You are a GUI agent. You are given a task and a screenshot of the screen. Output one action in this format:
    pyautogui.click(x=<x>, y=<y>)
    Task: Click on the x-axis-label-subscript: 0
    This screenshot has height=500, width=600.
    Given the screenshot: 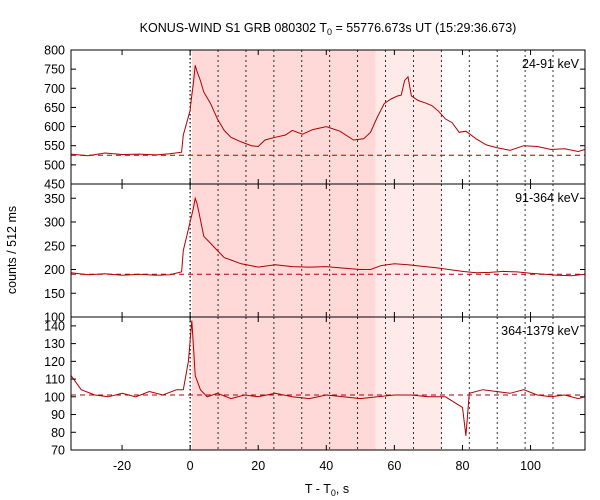 What is the action you would take?
    pyautogui.click(x=333, y=493)
    